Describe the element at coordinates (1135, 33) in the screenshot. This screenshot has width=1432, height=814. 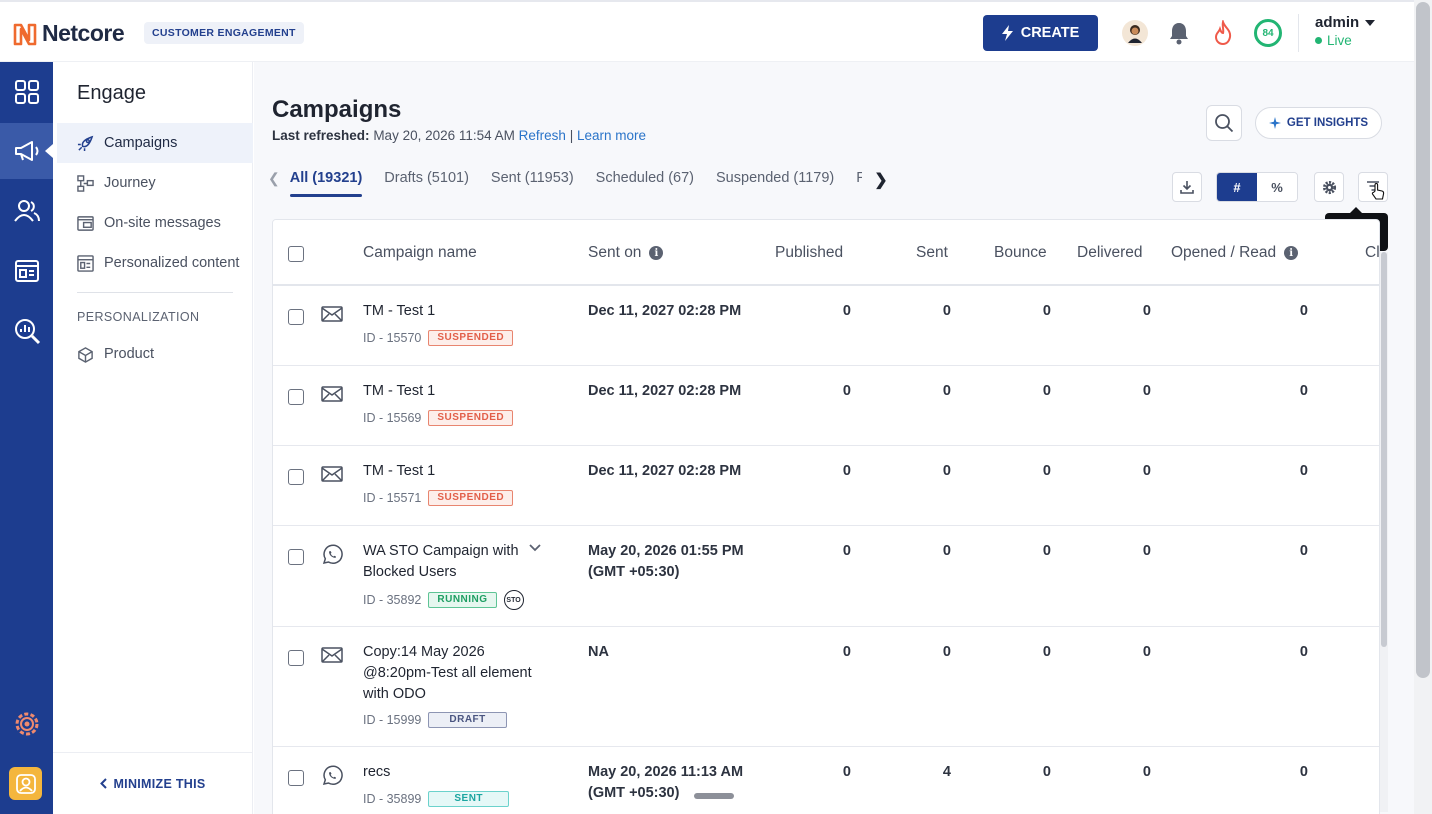
I see `assistant-avatar` at that location.